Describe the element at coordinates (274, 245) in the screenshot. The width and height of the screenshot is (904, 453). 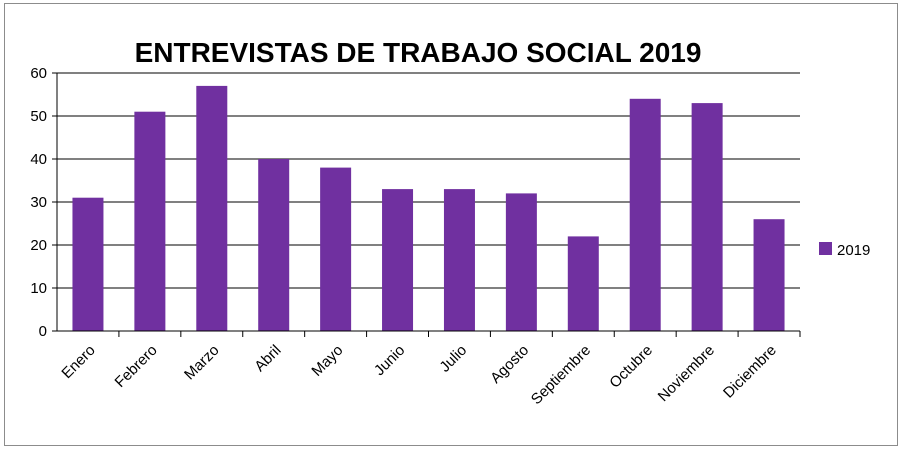
I see `bar-abril` at that location.